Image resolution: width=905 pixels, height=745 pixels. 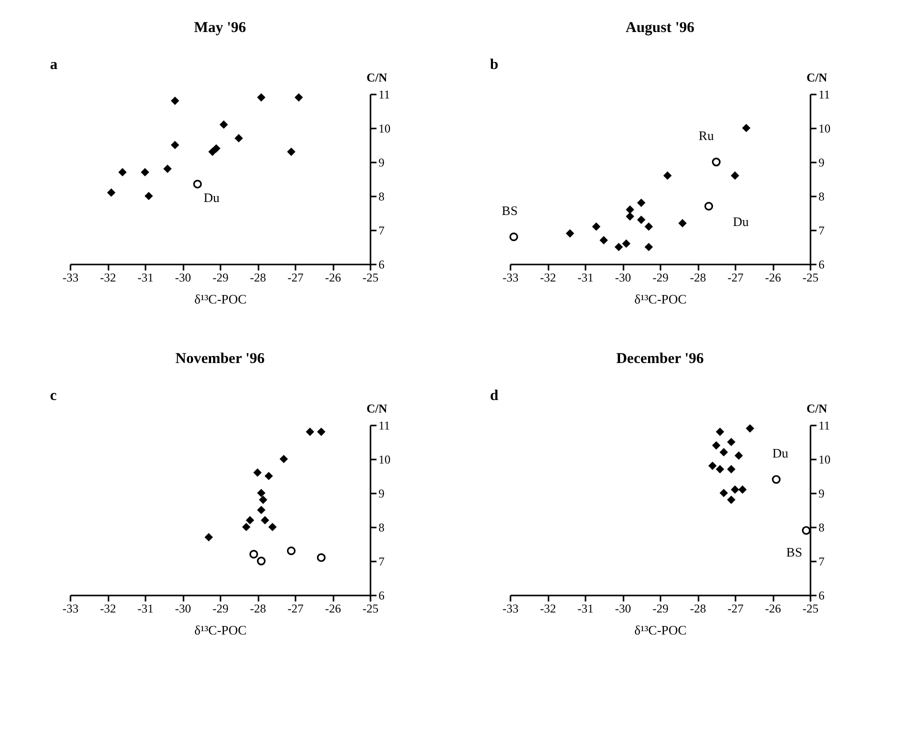 What do you see at coordinates (510, 609) in the screenshot?
I see `x-tick-label: -33` at bounding box center [510, 609].